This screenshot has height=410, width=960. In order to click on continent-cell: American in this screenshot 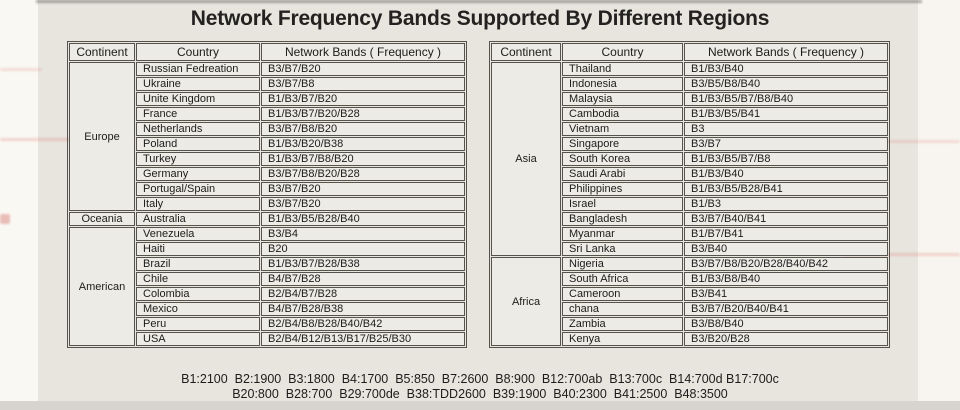, I will do `click(102, 286)`.